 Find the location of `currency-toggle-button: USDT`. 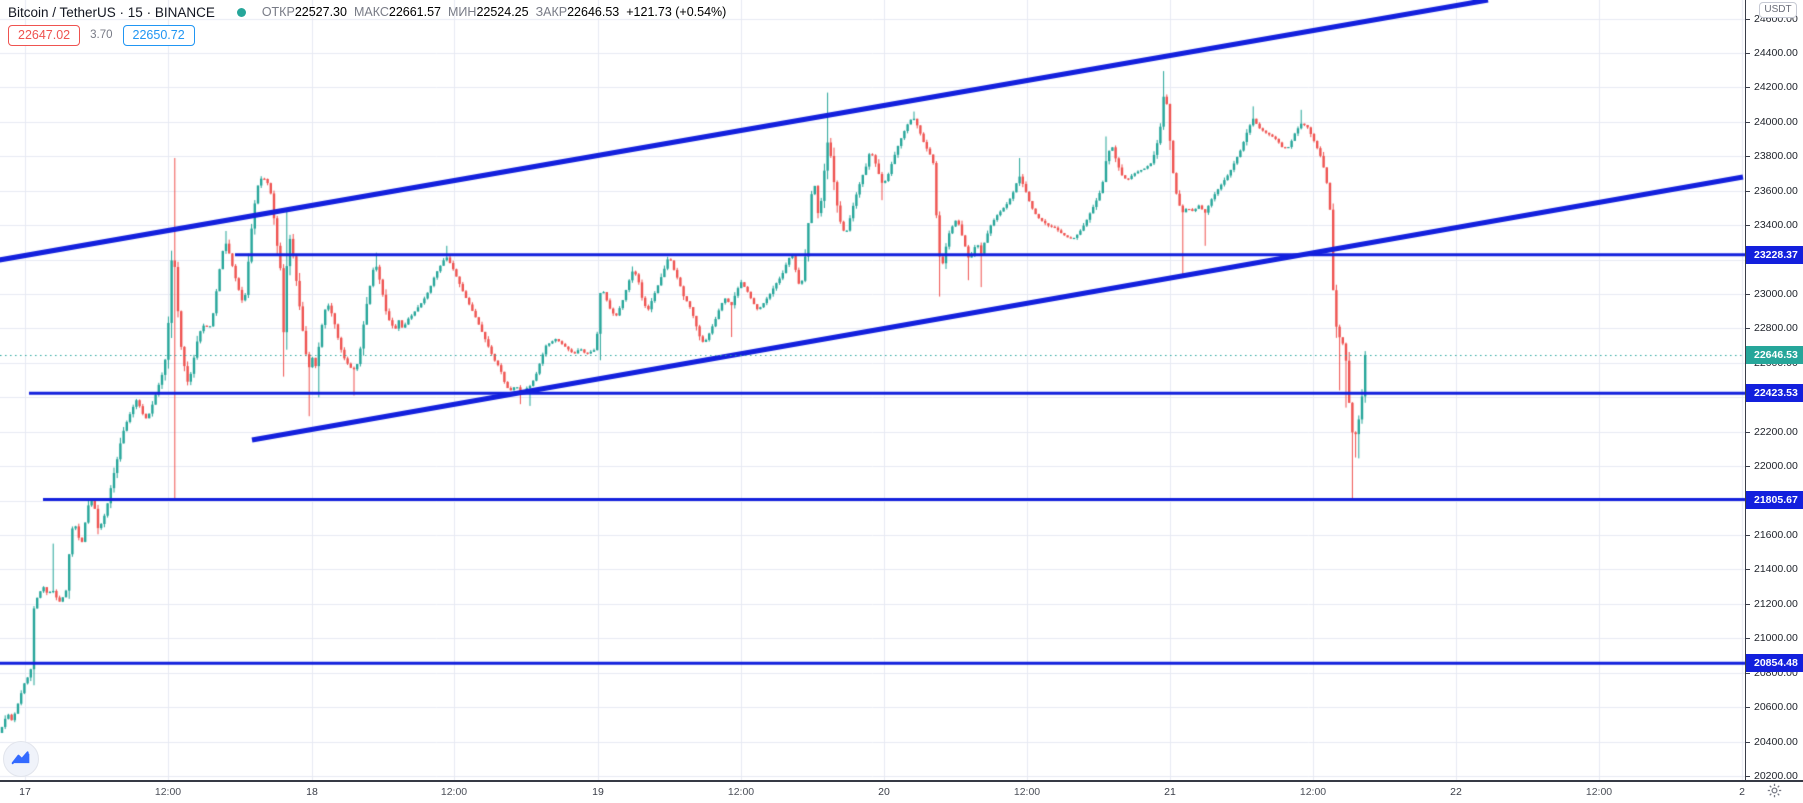

currency-toggle-button: USDT is located at coordinates (1778, 10).